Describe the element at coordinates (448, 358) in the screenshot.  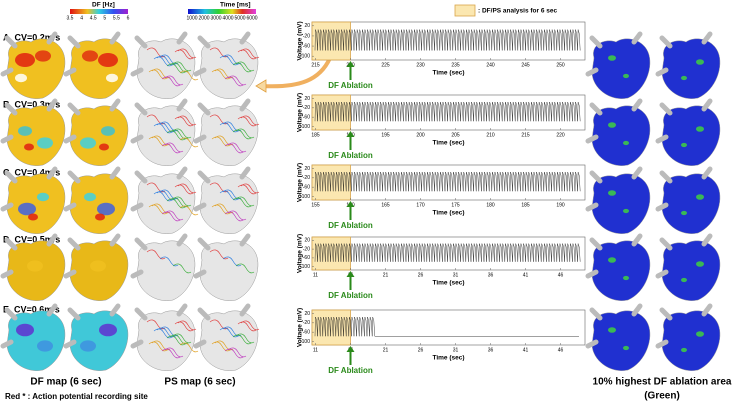
I see `x-axis-label: Time (sec)` at that location.